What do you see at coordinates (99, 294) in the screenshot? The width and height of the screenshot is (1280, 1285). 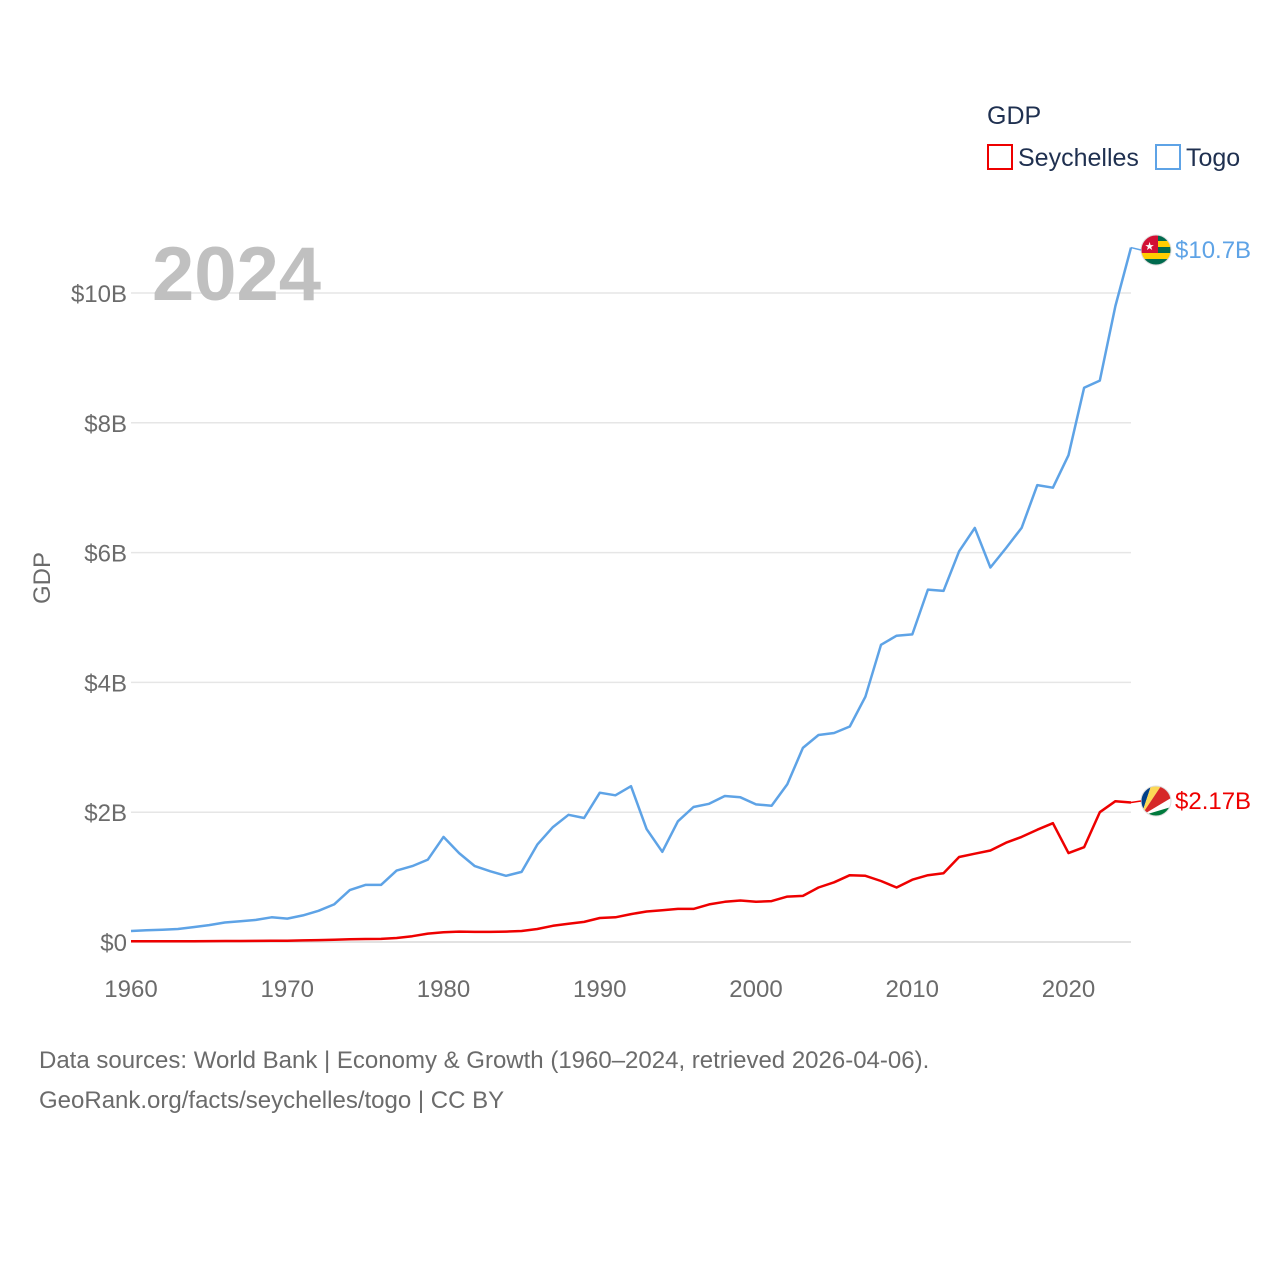 I see `y-tick-label: $10B` at bounding box center [99, 294].